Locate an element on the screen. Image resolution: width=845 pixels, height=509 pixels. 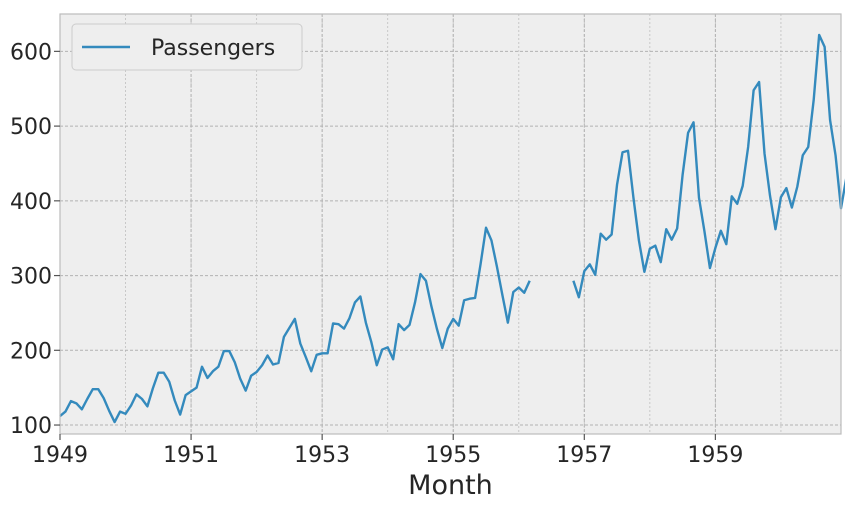
y-axis-ticks: 100 200 300 400 500 600 is located at coordinates (35, 239).